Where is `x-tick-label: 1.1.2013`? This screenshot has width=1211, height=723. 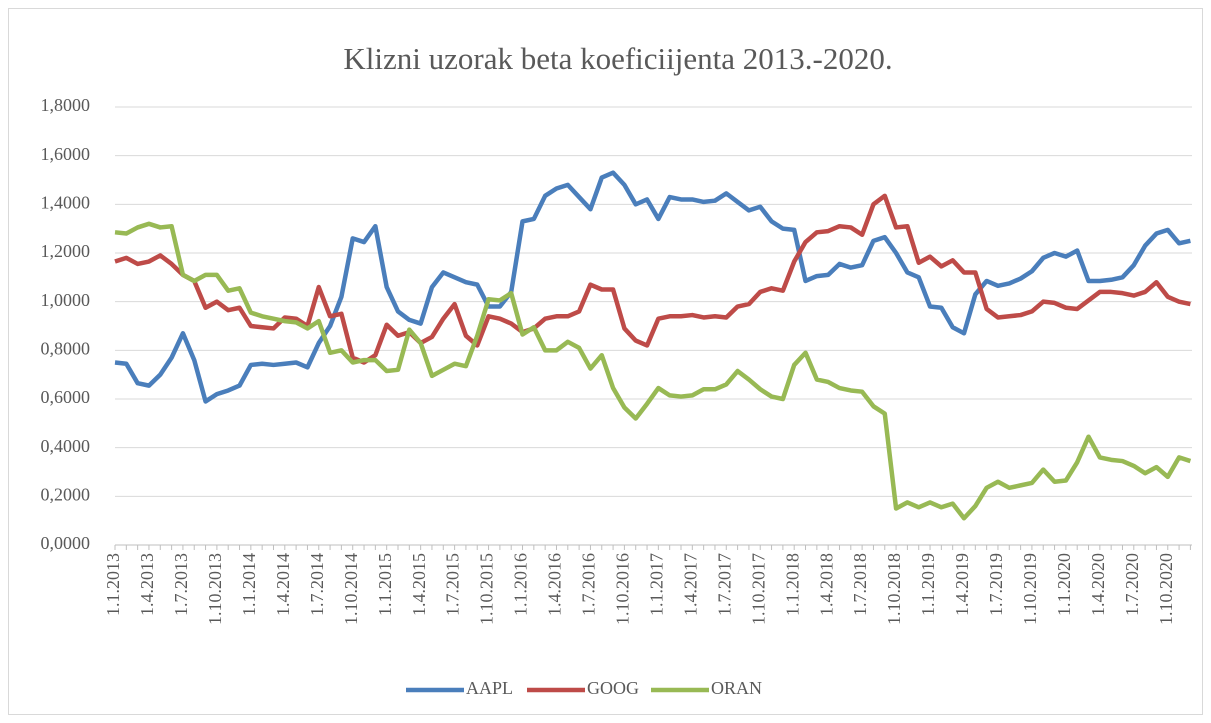
x-tick-label: 1.1.2013 is located at coordinates (113, 584).